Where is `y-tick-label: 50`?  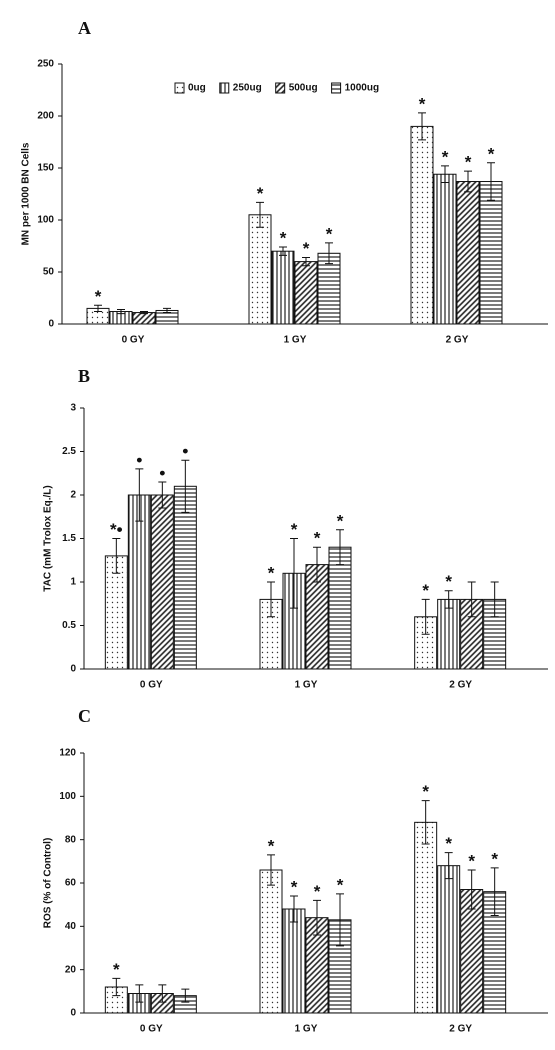 y-tick-label: 50 is located at coordinates (49, 272).